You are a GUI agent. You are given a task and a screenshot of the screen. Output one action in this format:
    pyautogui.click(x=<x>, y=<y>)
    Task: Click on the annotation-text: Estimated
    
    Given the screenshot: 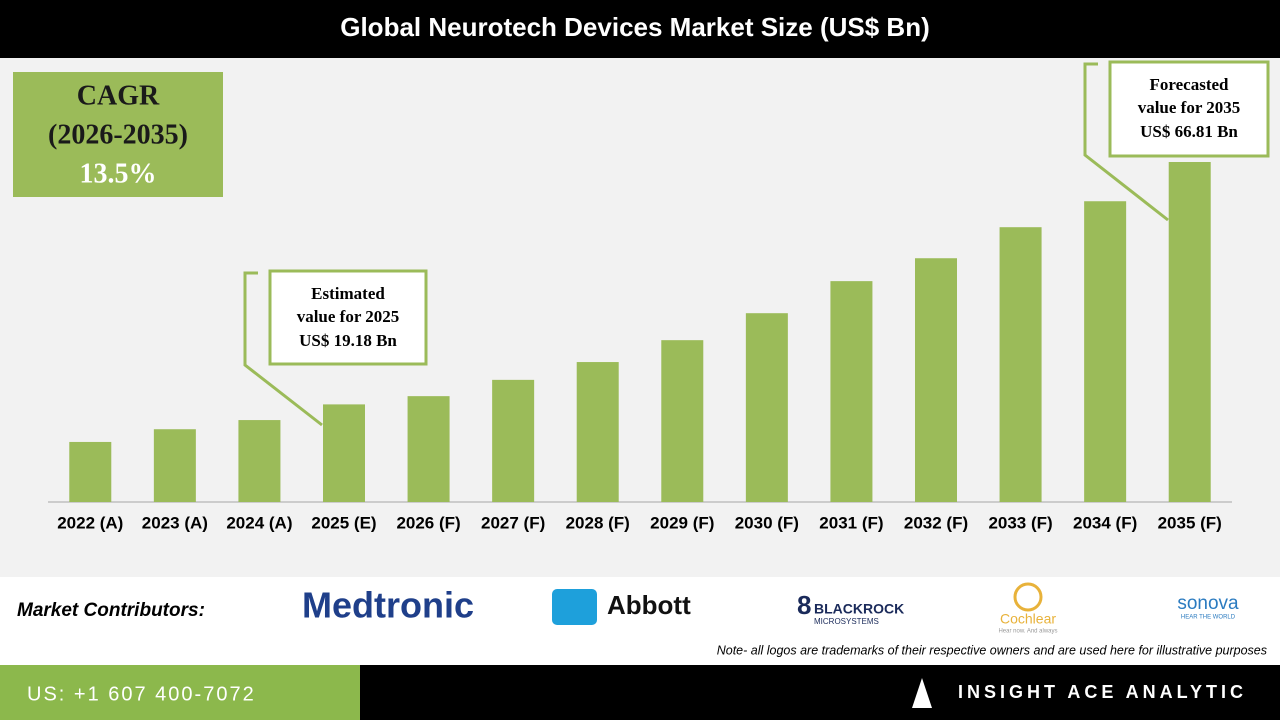 What is the action you would take?
    pyautogui.click(x=348, y=293)
    